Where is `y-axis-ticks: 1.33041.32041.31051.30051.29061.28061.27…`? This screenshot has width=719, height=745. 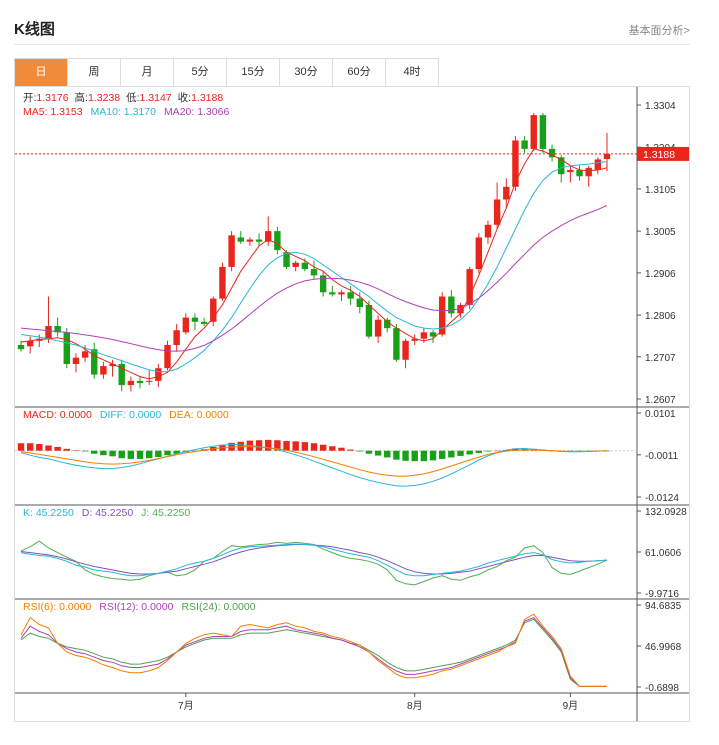 y-axis-ticks: 1.33041.32041.31051.30051.29061.28061.27… is located at coordinates (662, 397).